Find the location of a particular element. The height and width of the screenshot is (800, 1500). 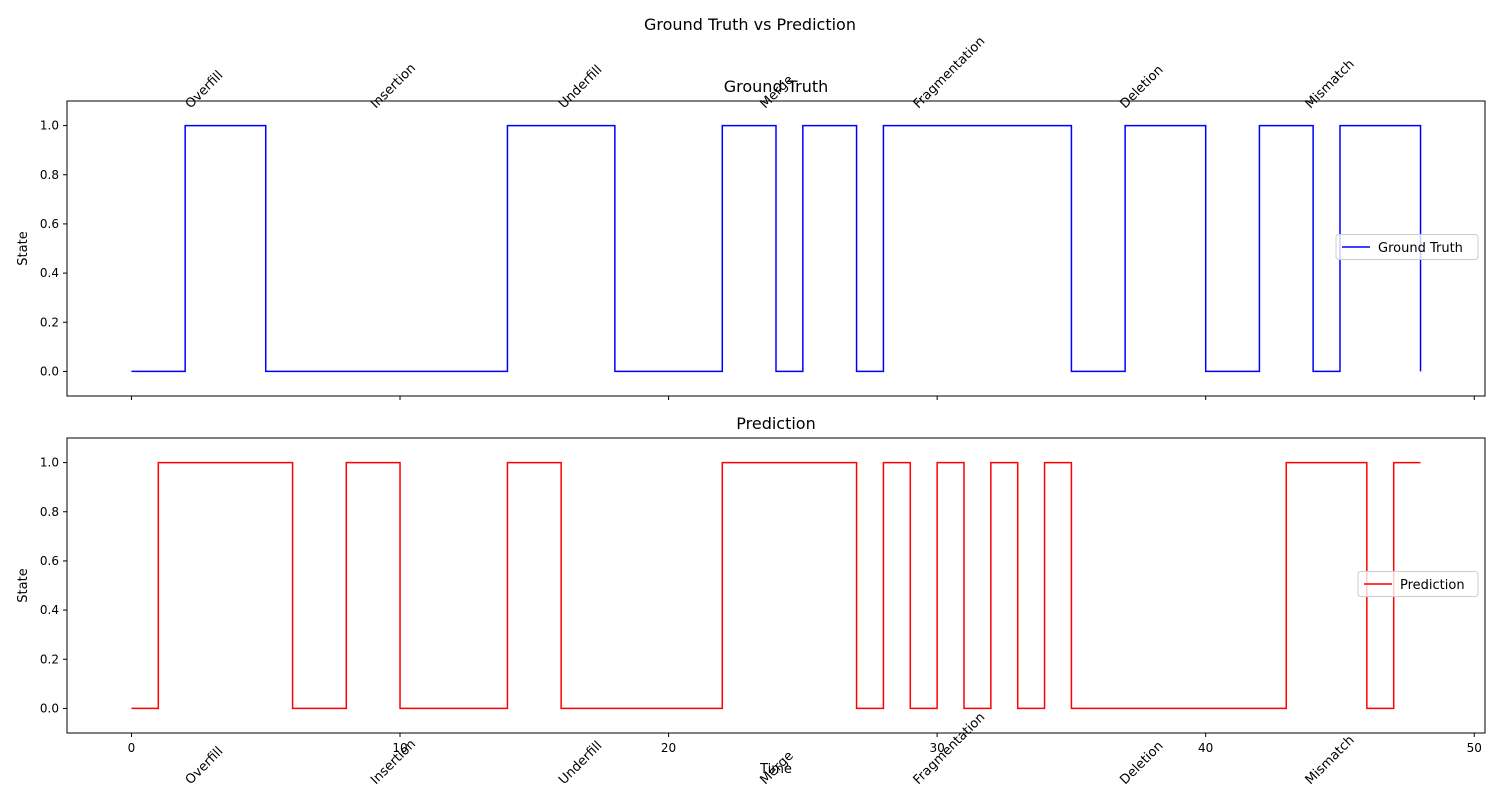

panel-title: Ground Truth is located at coordinates (776, 86).